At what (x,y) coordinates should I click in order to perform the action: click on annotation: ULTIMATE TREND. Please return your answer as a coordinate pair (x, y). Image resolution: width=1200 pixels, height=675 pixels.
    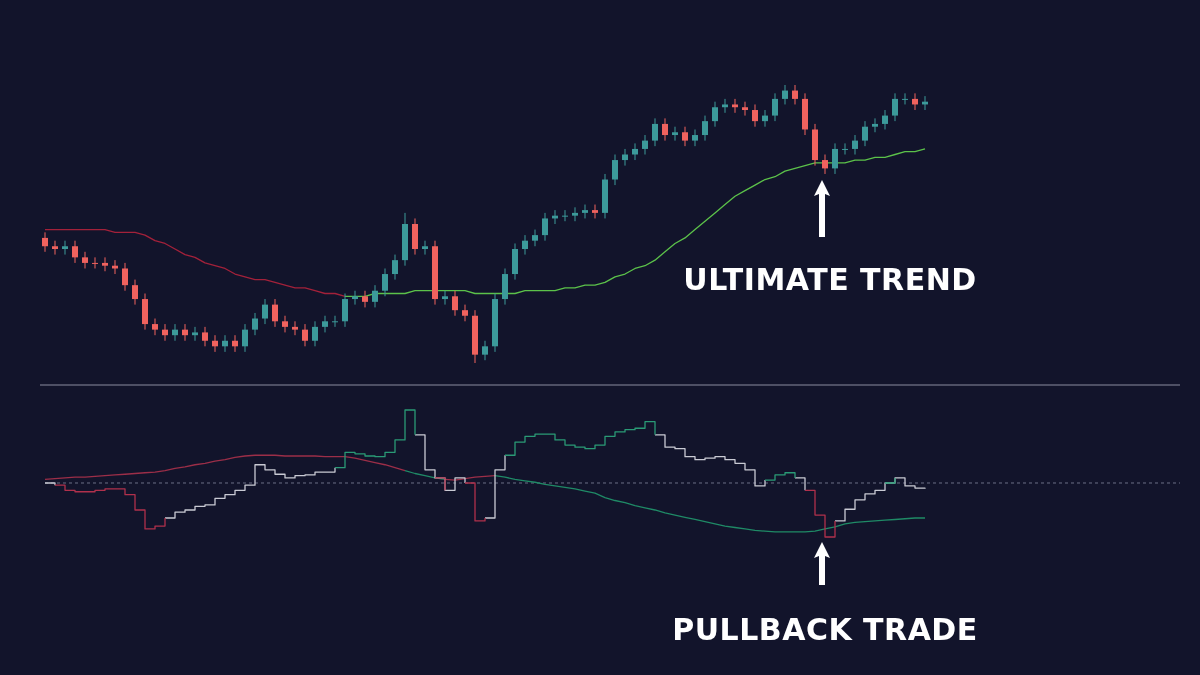
    Looking at the image, I should click on (830, 279).